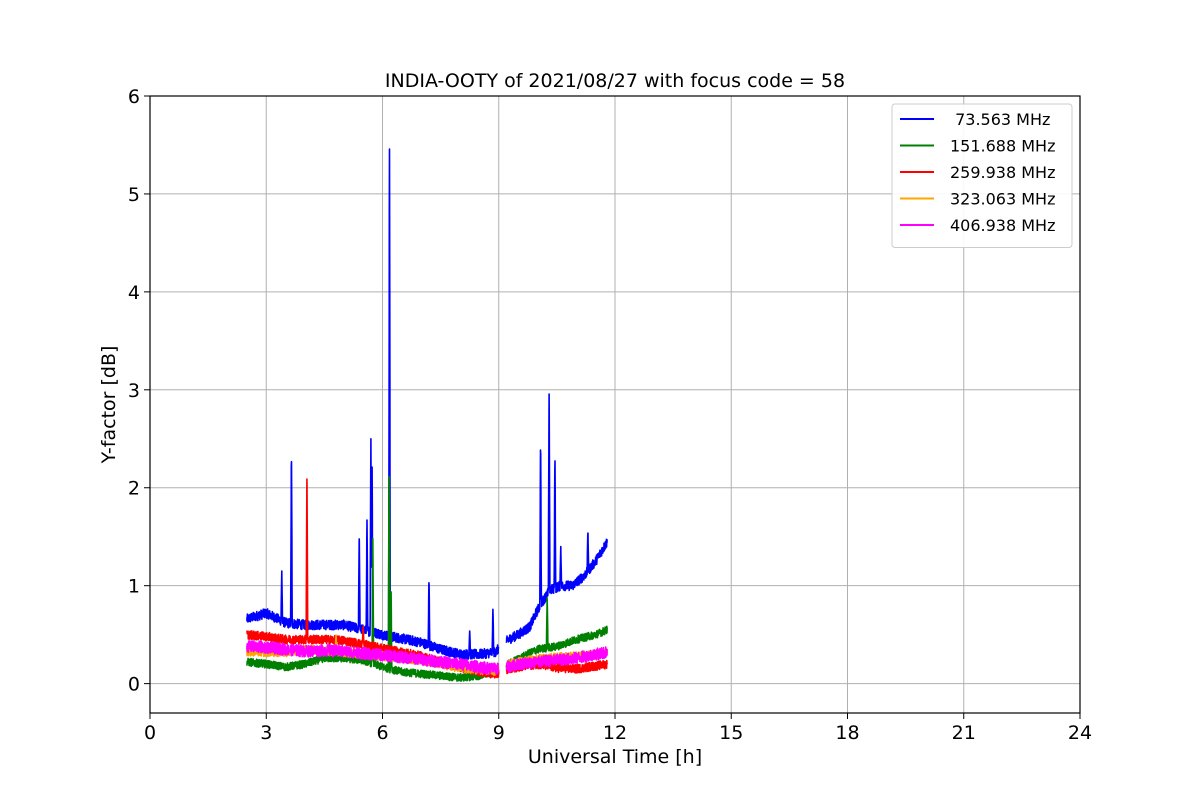  Describe the element at coordinates (1002, 172) in the screenshot. I see `legend-label-2: 259.938 MHz` at that location.